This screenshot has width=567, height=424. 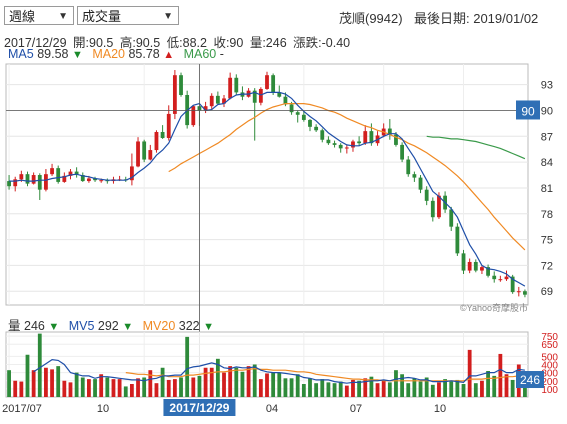 I want to click on mv5-line, so click(x=279, y=371).